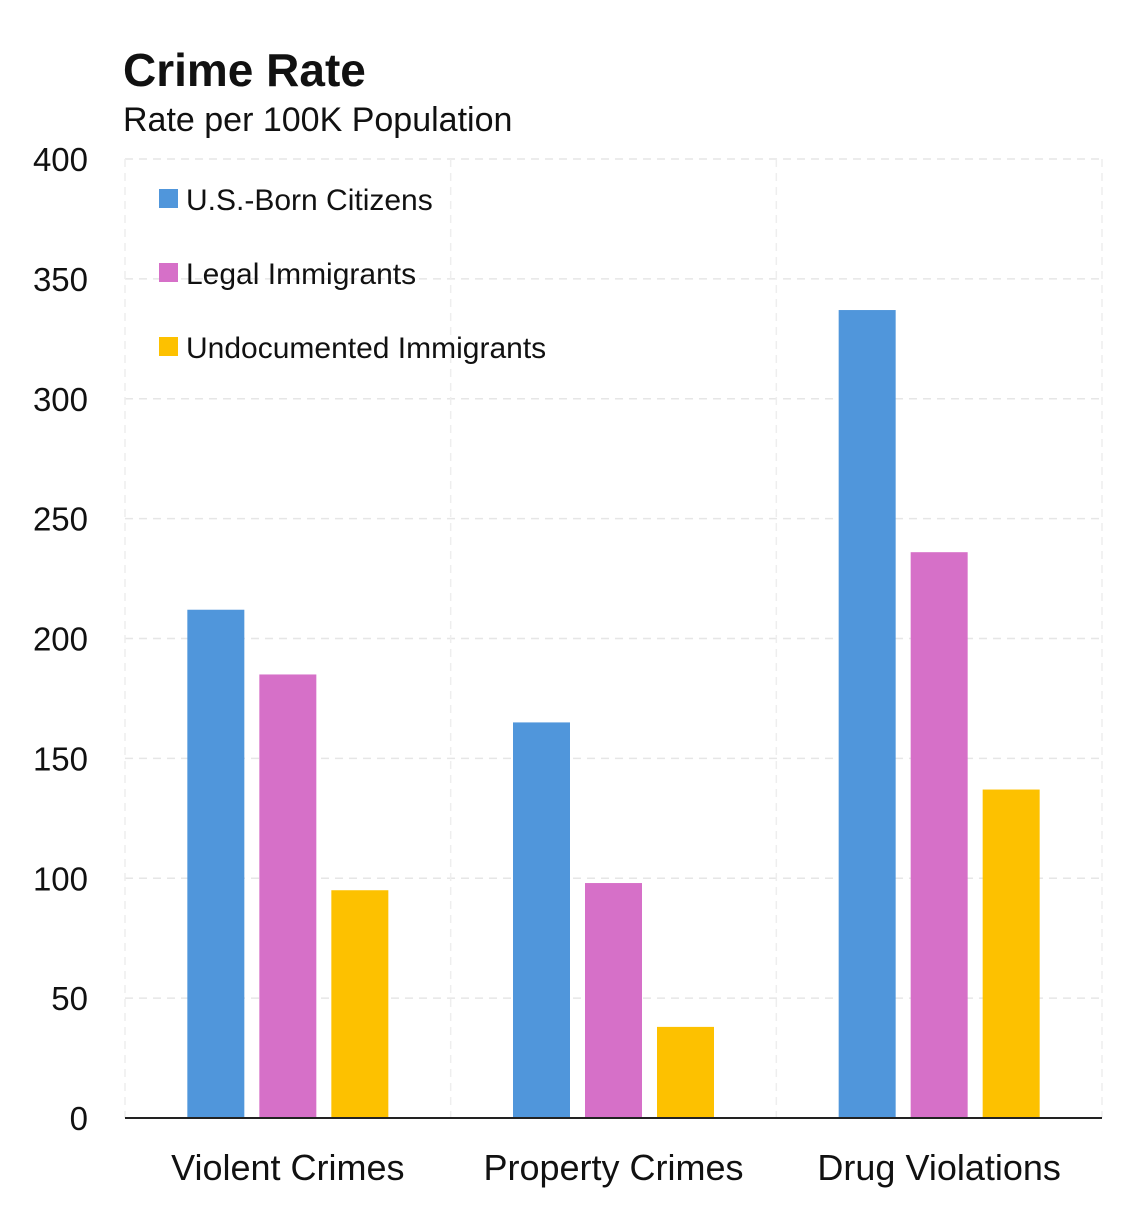 This screenshot has width=1131, height=1205. I want to click on legend-label: Legal Immigrants, so click(301, 274).